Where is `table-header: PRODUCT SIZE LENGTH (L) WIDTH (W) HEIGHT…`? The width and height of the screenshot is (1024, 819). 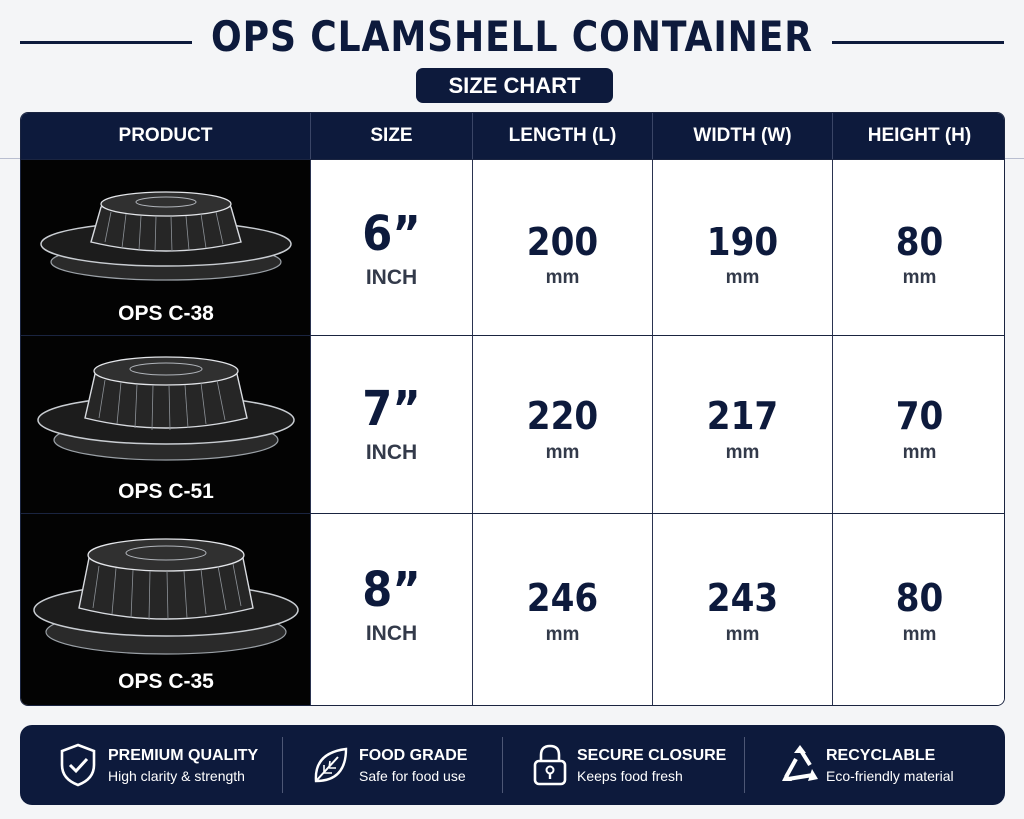 table-header: PRODUCT SIZE LENGTH (L) WIDTH (W) HEIGHT… is located at coordinates (512, 136).